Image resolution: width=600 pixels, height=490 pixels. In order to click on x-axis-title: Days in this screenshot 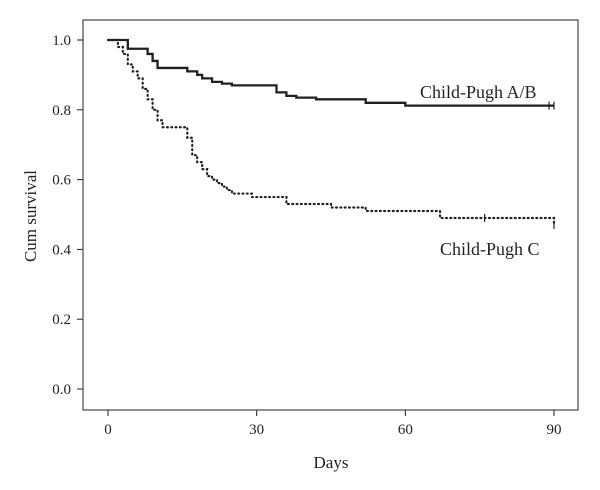, I will do `click(331, 462)`.